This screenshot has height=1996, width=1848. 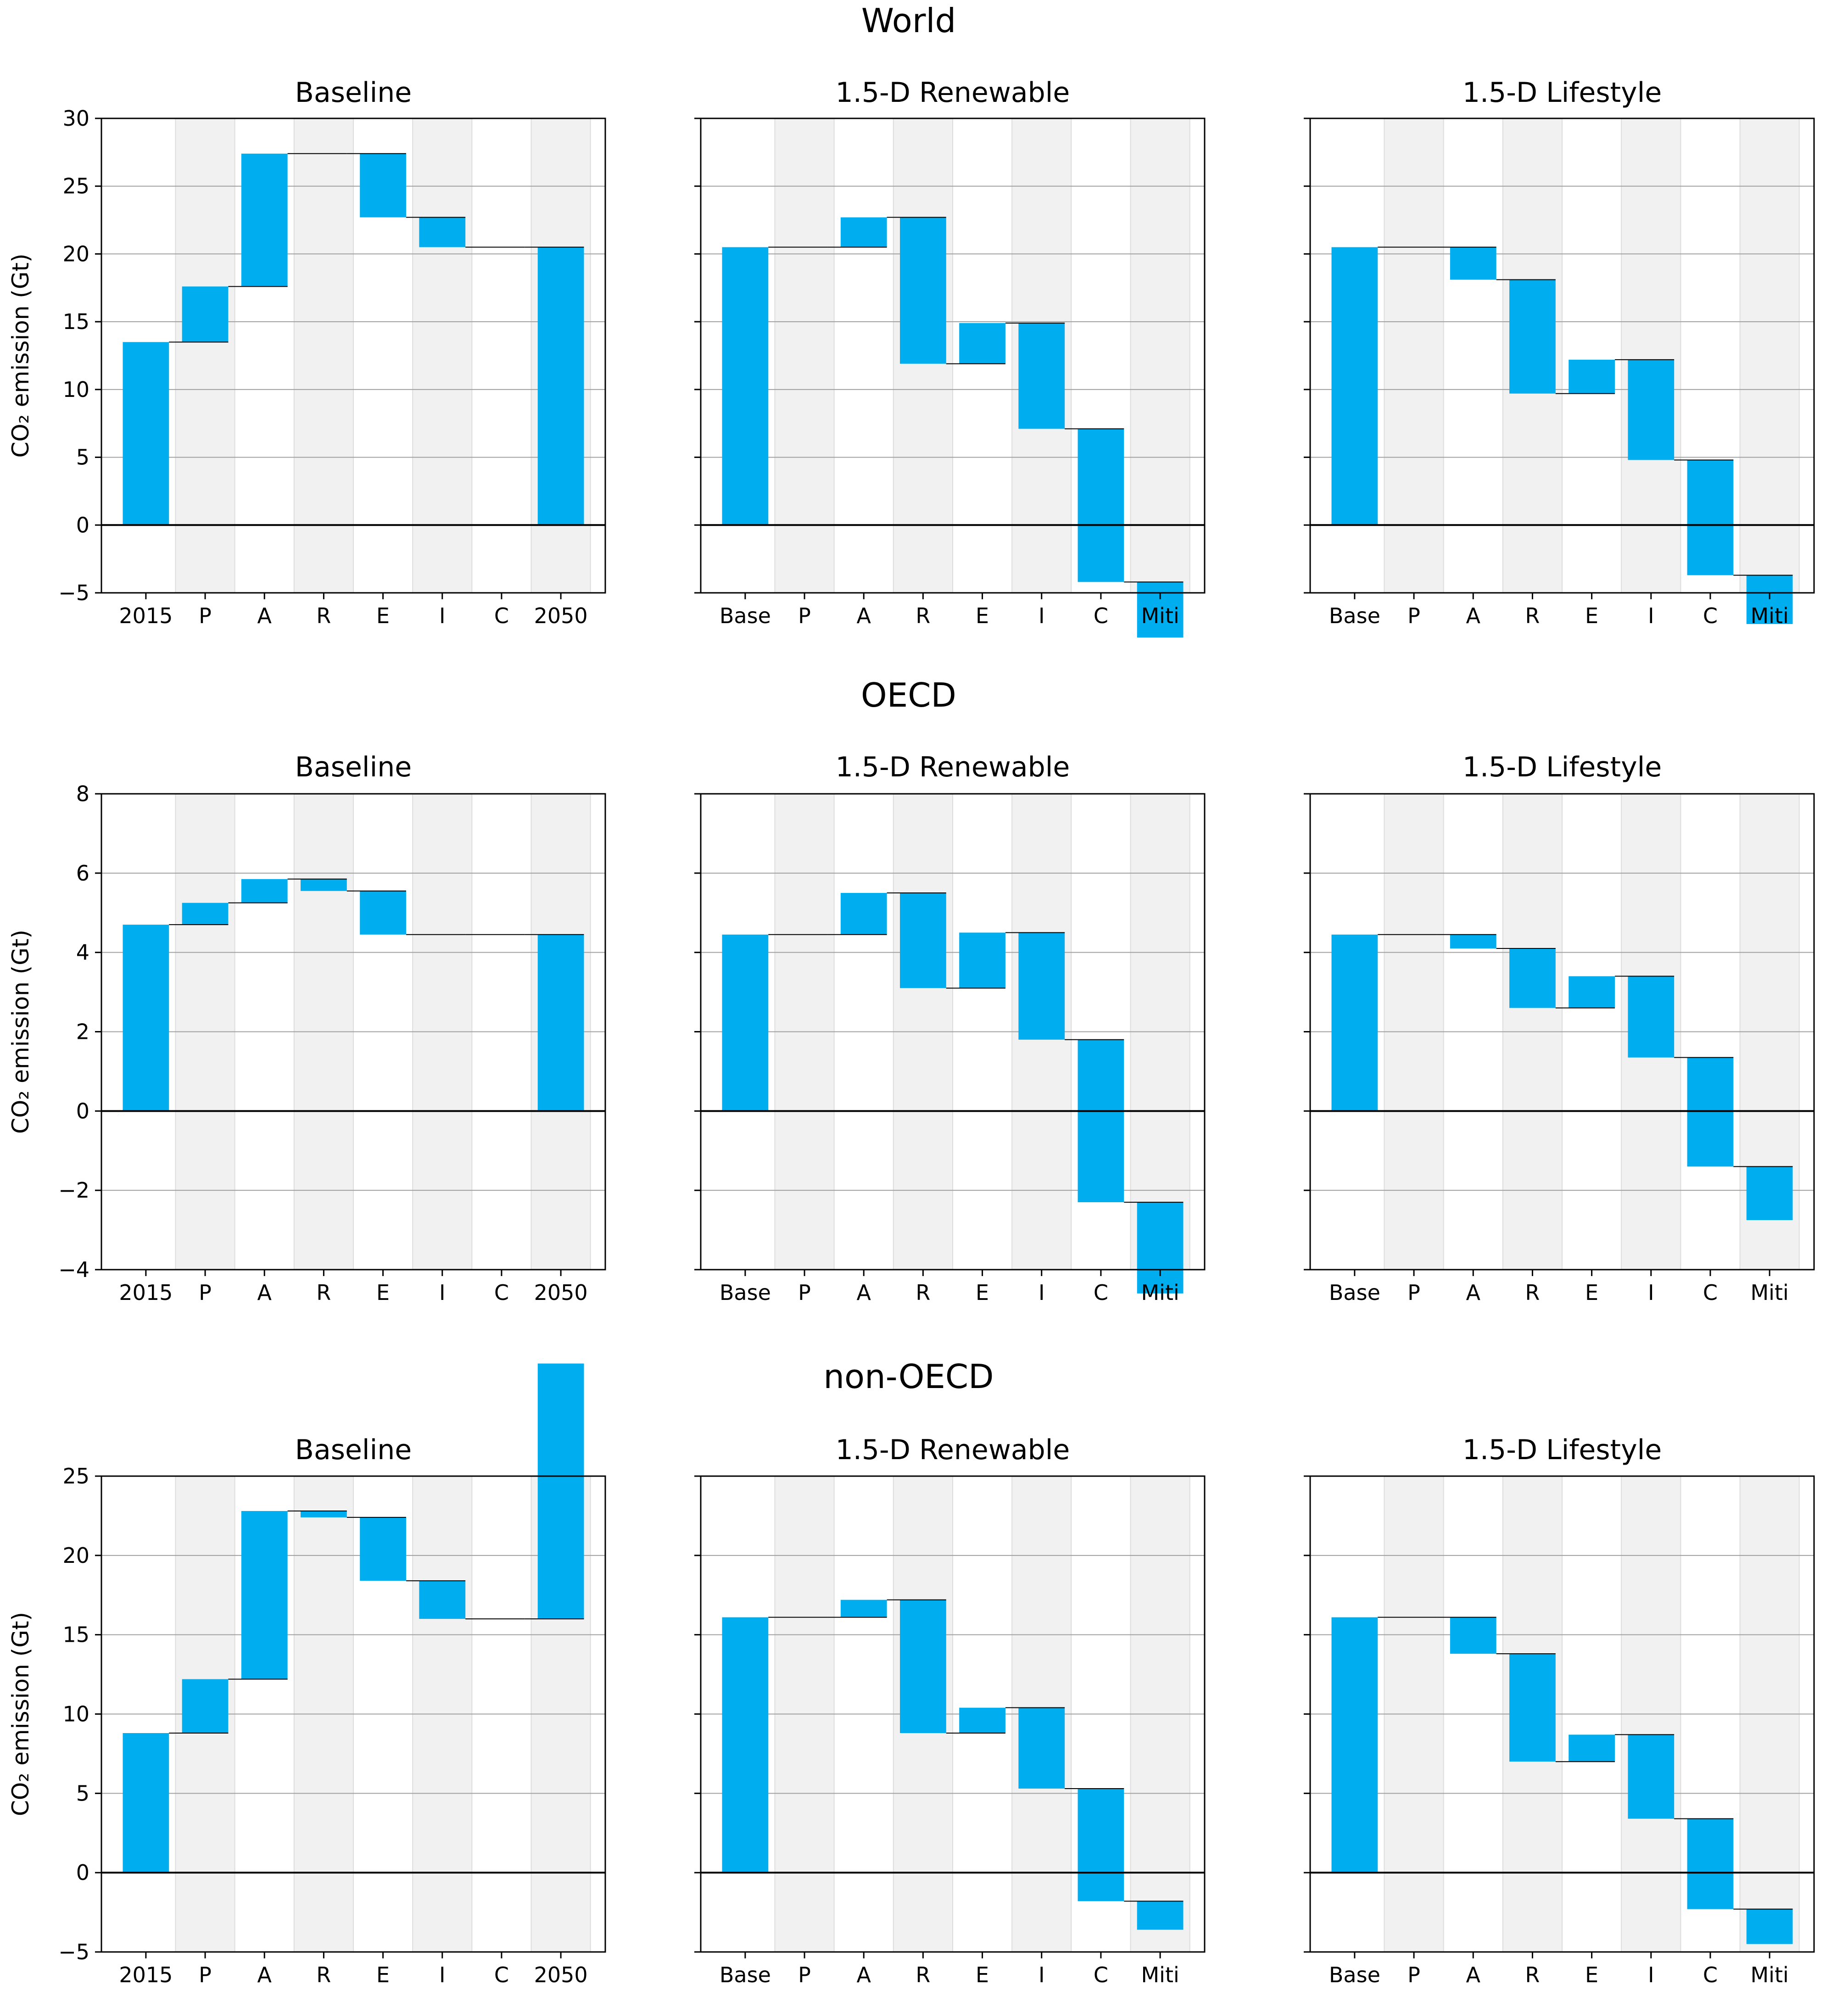 What do you see at coordinates (82, 1110) in the screenshot?
I see `y-tick-label: 0` at bounding box center [82, 1110].